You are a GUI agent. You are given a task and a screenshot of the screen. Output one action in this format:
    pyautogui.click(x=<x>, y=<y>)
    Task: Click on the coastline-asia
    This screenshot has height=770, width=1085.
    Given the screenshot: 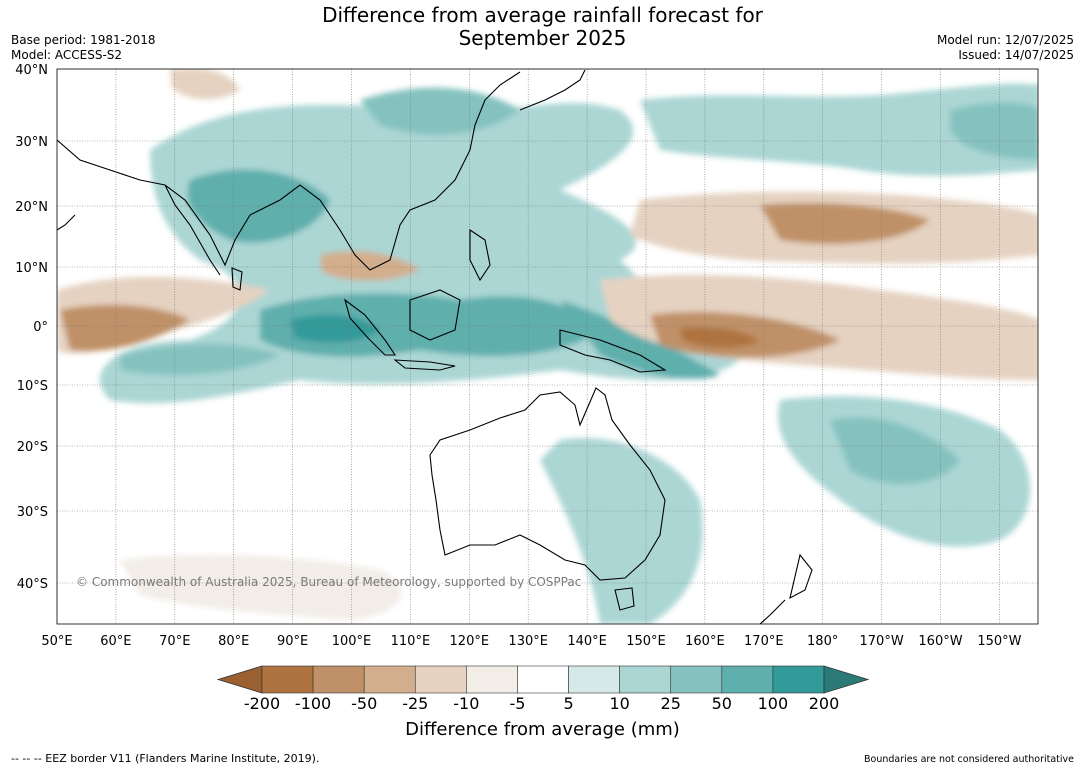 What is the action you would take?
    pyautogui.click(x=289, y=171)
    